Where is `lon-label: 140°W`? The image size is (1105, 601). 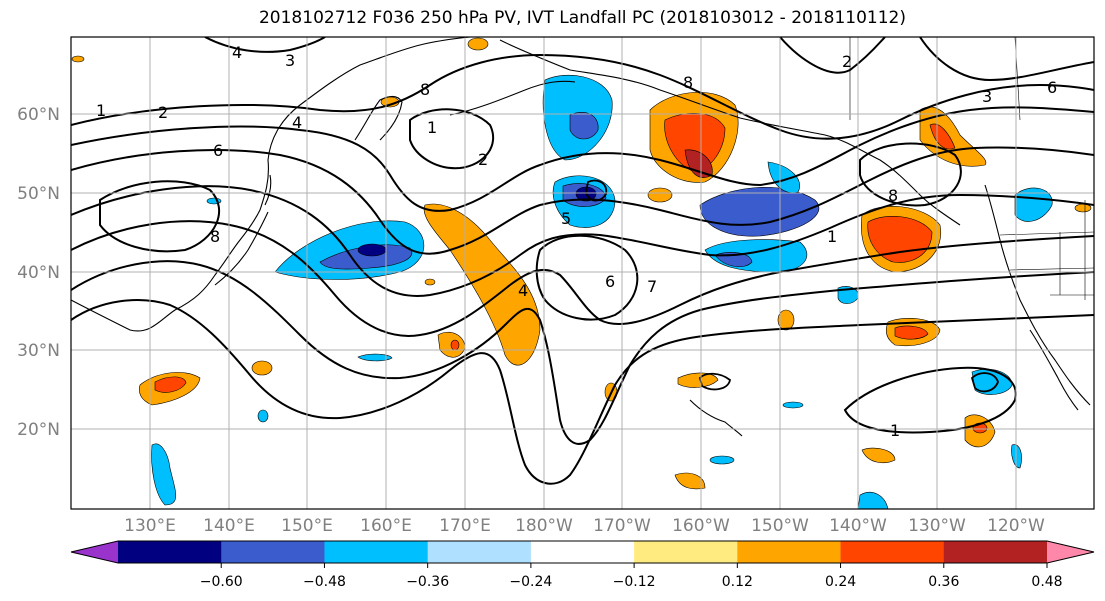
lon-label: 140°W is located at coordinates (858, 526).